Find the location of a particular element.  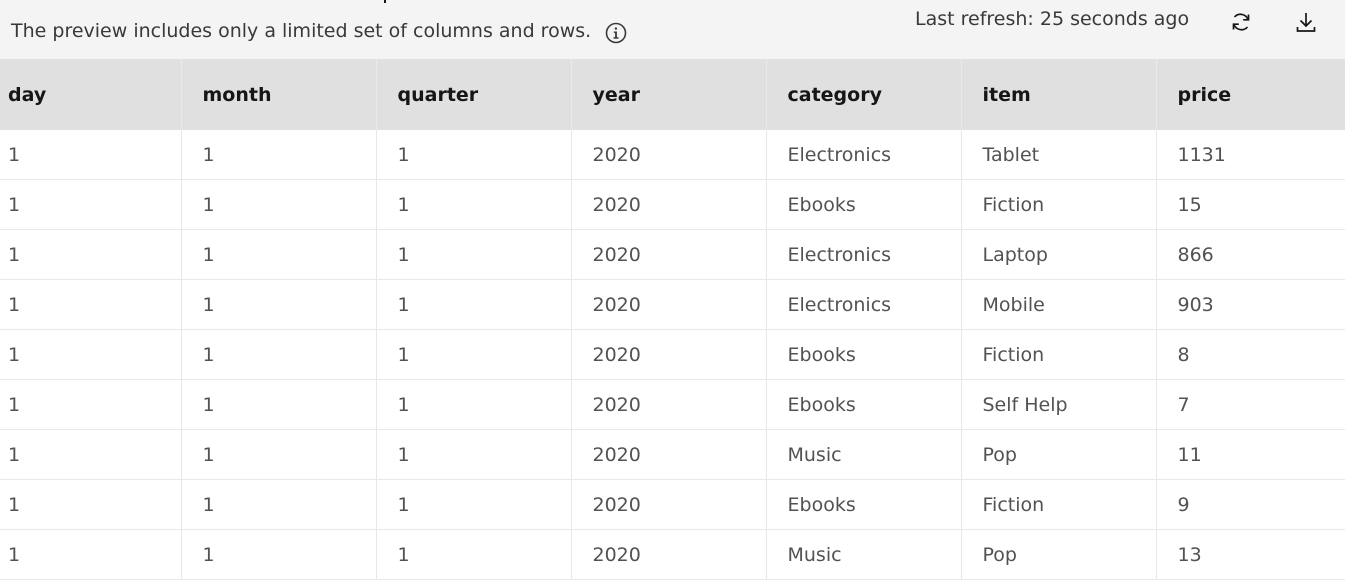

refresh-icon is located at coordinates (1241, 24).